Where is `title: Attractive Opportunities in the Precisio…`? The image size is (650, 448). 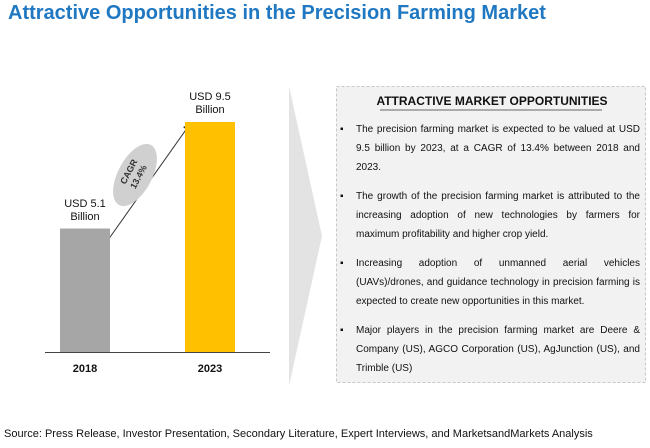
title: Attractive Opportunities in the Precisio… is located at coordinates (277, 13).